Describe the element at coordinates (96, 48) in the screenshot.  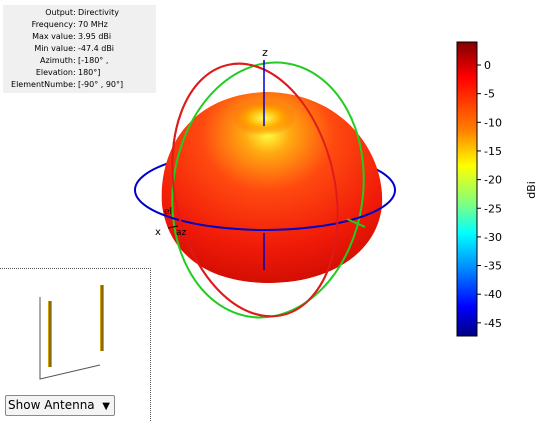
I see `info-value: -47.4 dBi` at that location.